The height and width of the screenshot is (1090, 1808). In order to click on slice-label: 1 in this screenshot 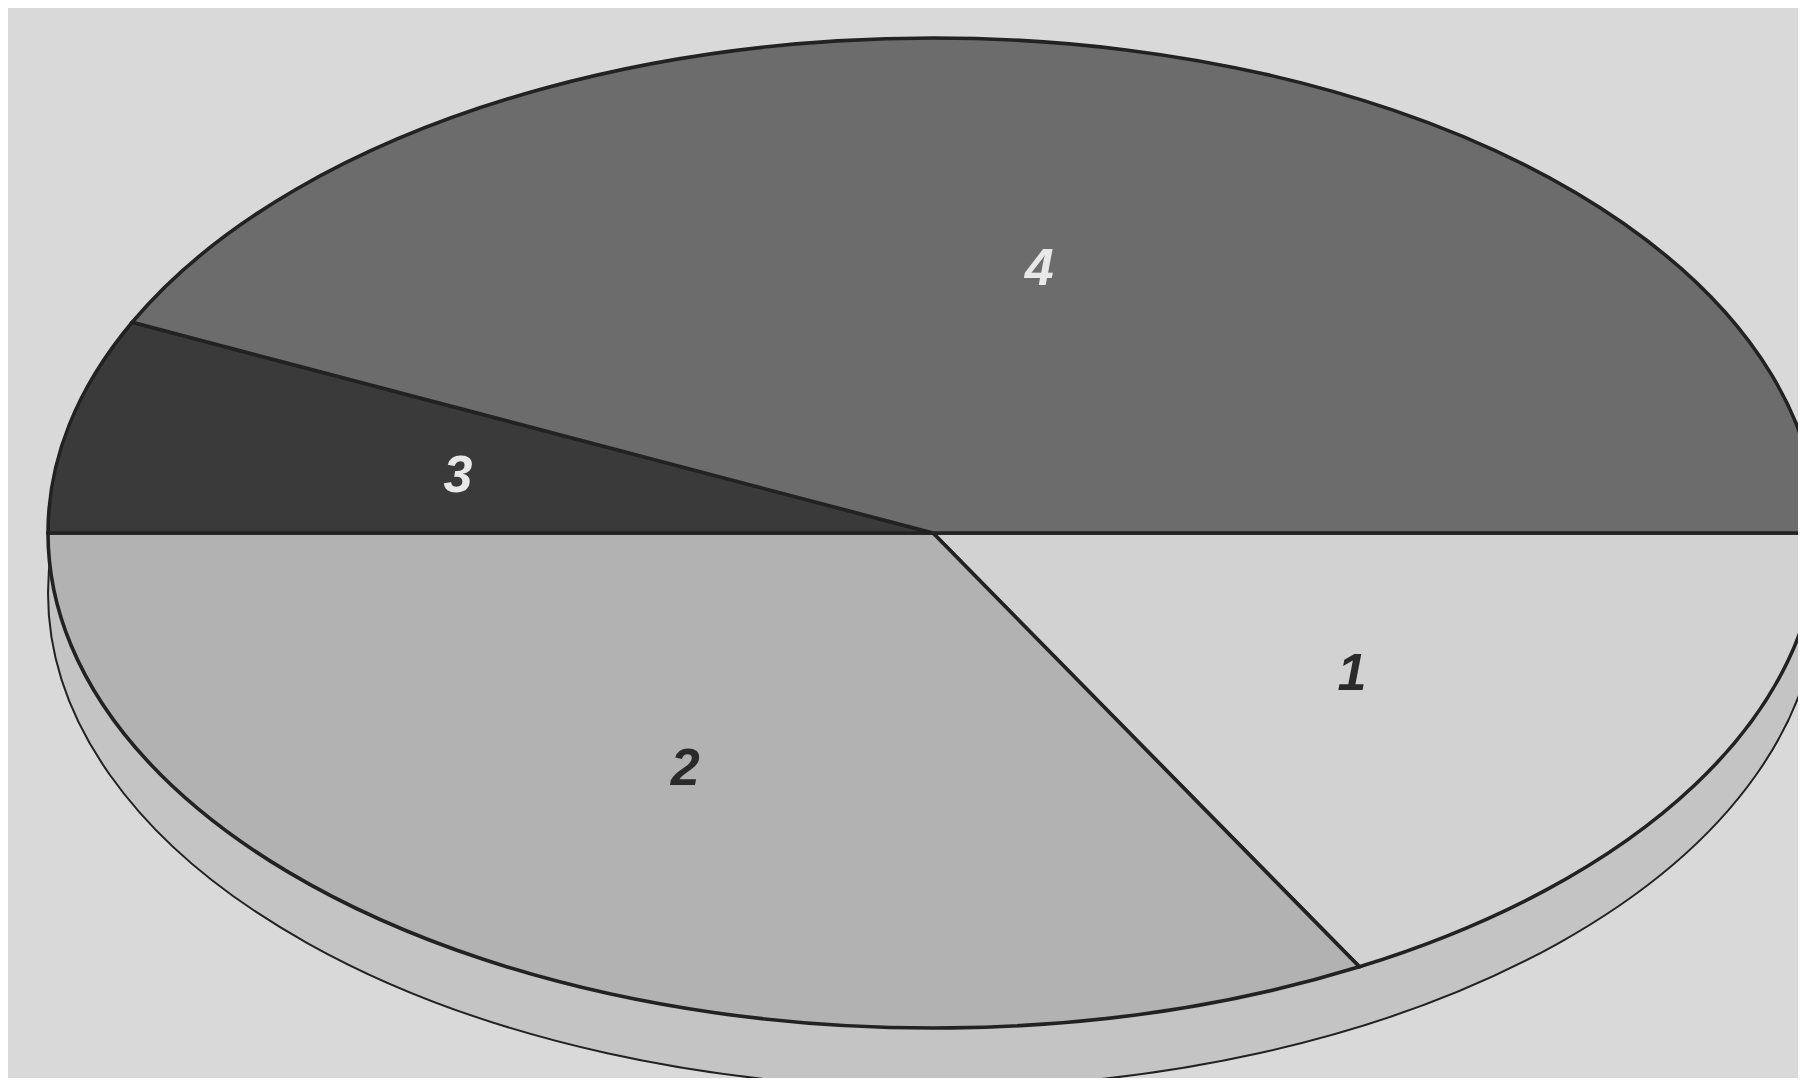, I will do `click(1352, 671)`.